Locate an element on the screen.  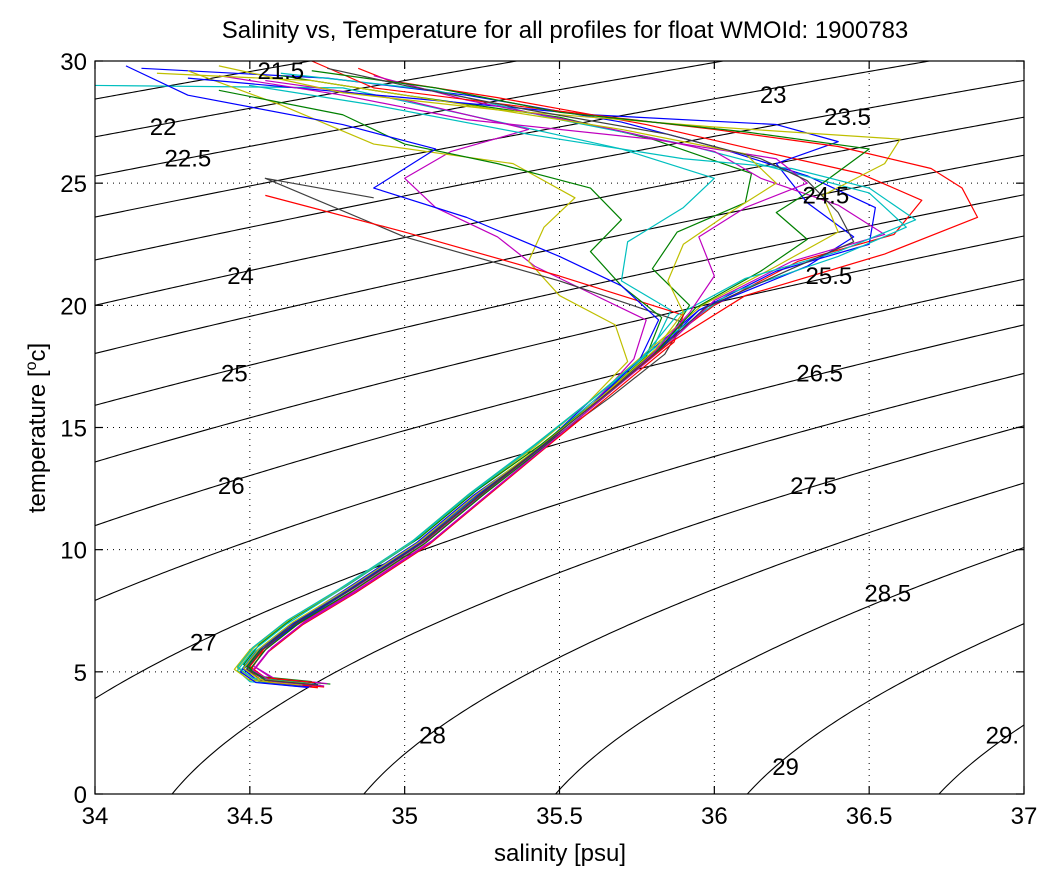
contour-label: 24 is located at coordinates (240, 276).